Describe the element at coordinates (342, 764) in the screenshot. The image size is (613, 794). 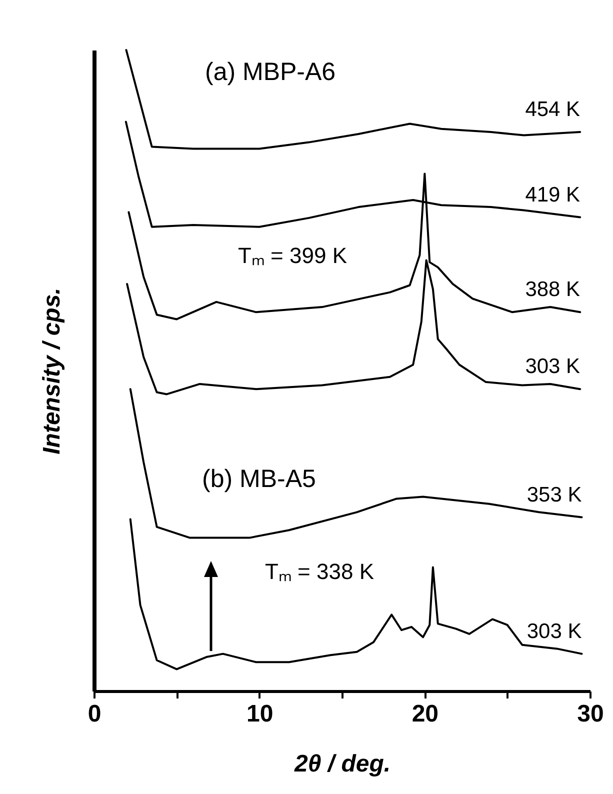
I see `x-axis-title: 2θ / deg.` at that location.